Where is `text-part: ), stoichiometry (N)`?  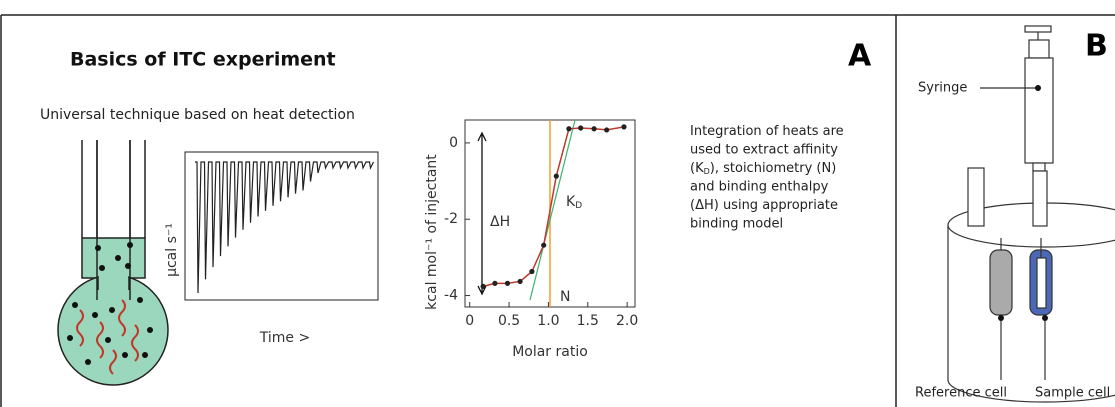
text-part: ), stoichiometry (N) is located at coordinates (773, 168).